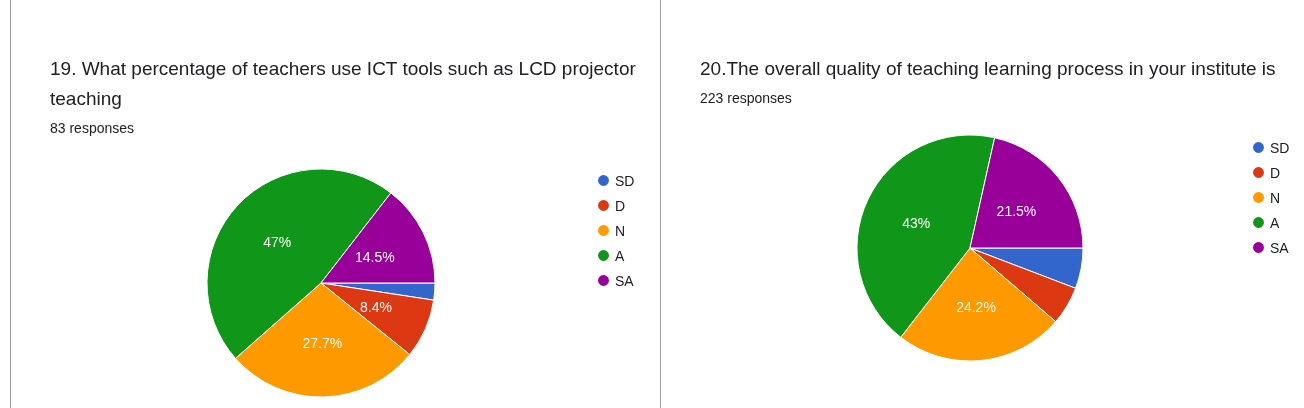 This screenshot has width=1304, height=408. I want to click on chart-title: 20.The overall quality of teaching learning process in your institute is, so click(988, 68).